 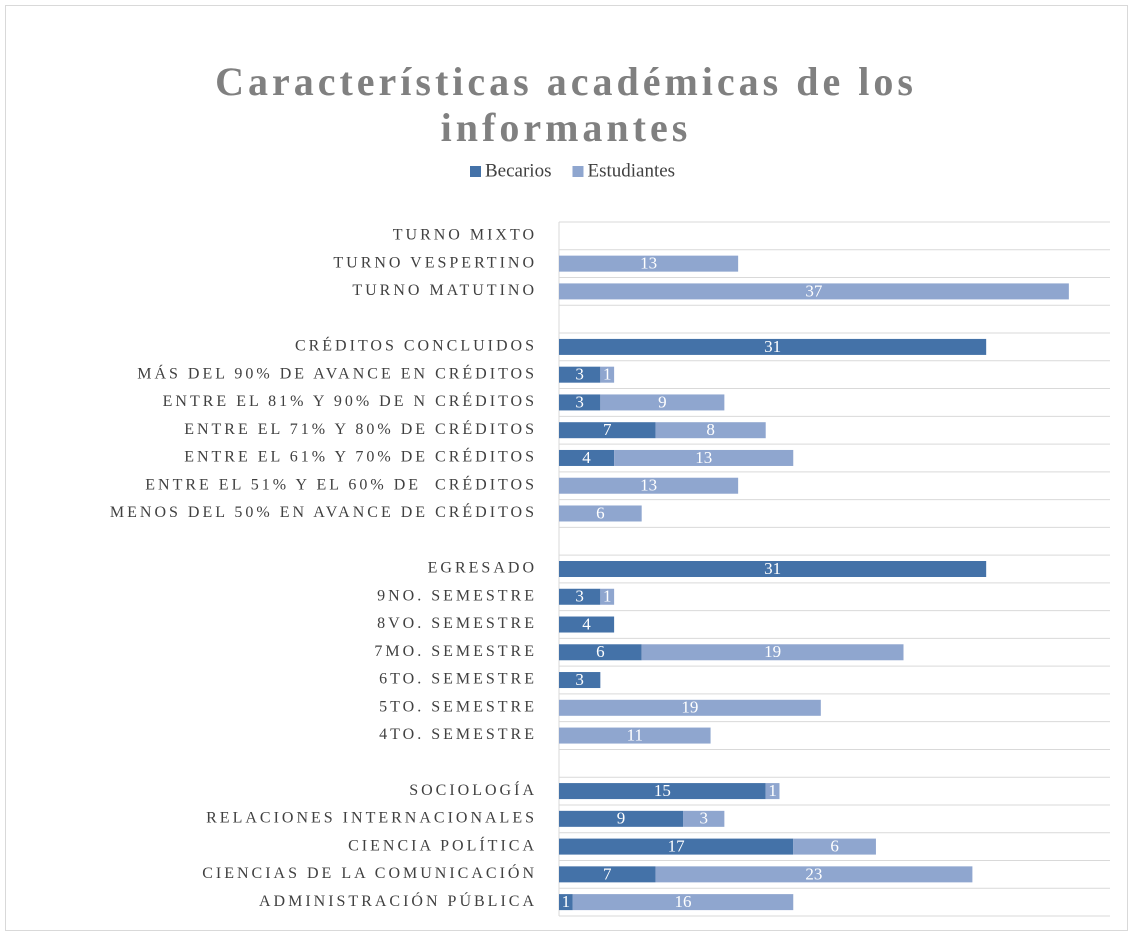 What do you see at coordinates (566, 81) in the screenshot?
I see `chart-title: Características académicas de los` at bounding box center [566, 81].